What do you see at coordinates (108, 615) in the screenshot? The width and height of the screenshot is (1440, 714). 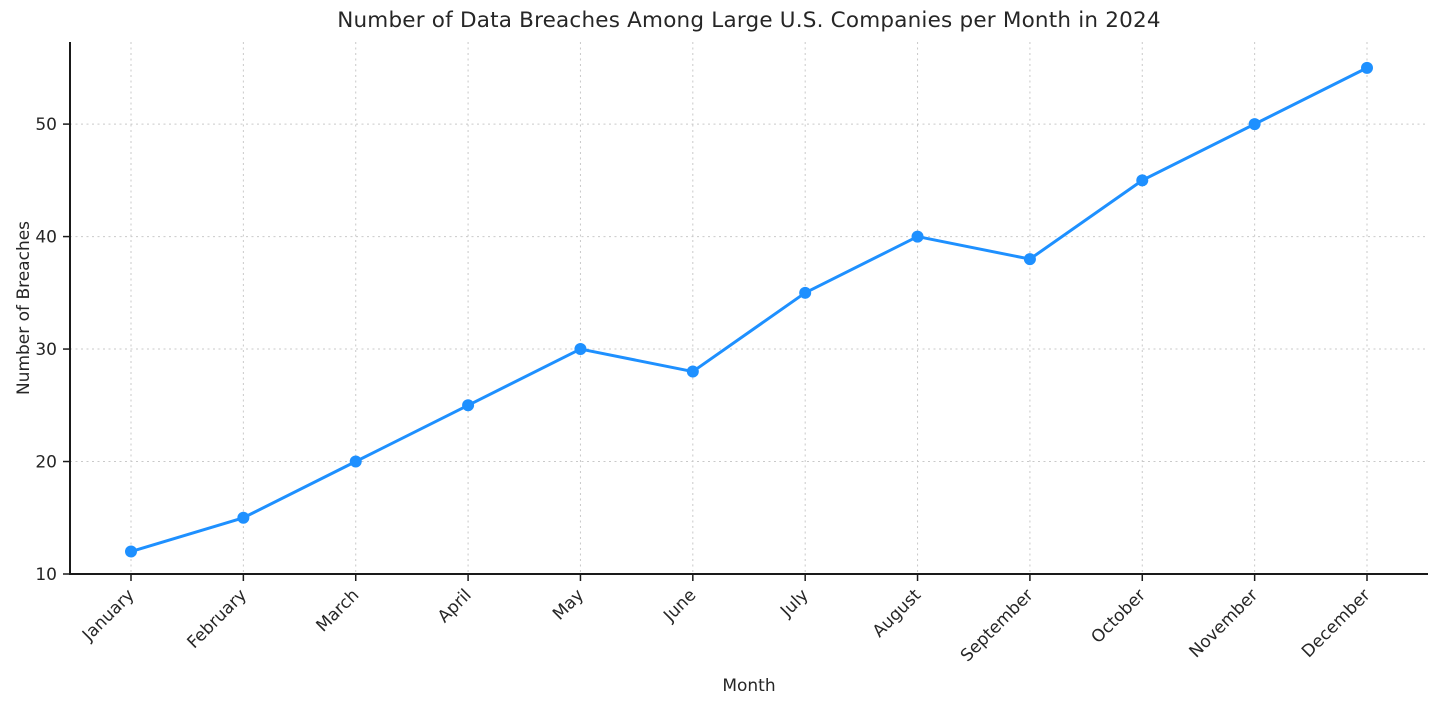 I see `x-tick-label: January` at bounding box center [108, 615].